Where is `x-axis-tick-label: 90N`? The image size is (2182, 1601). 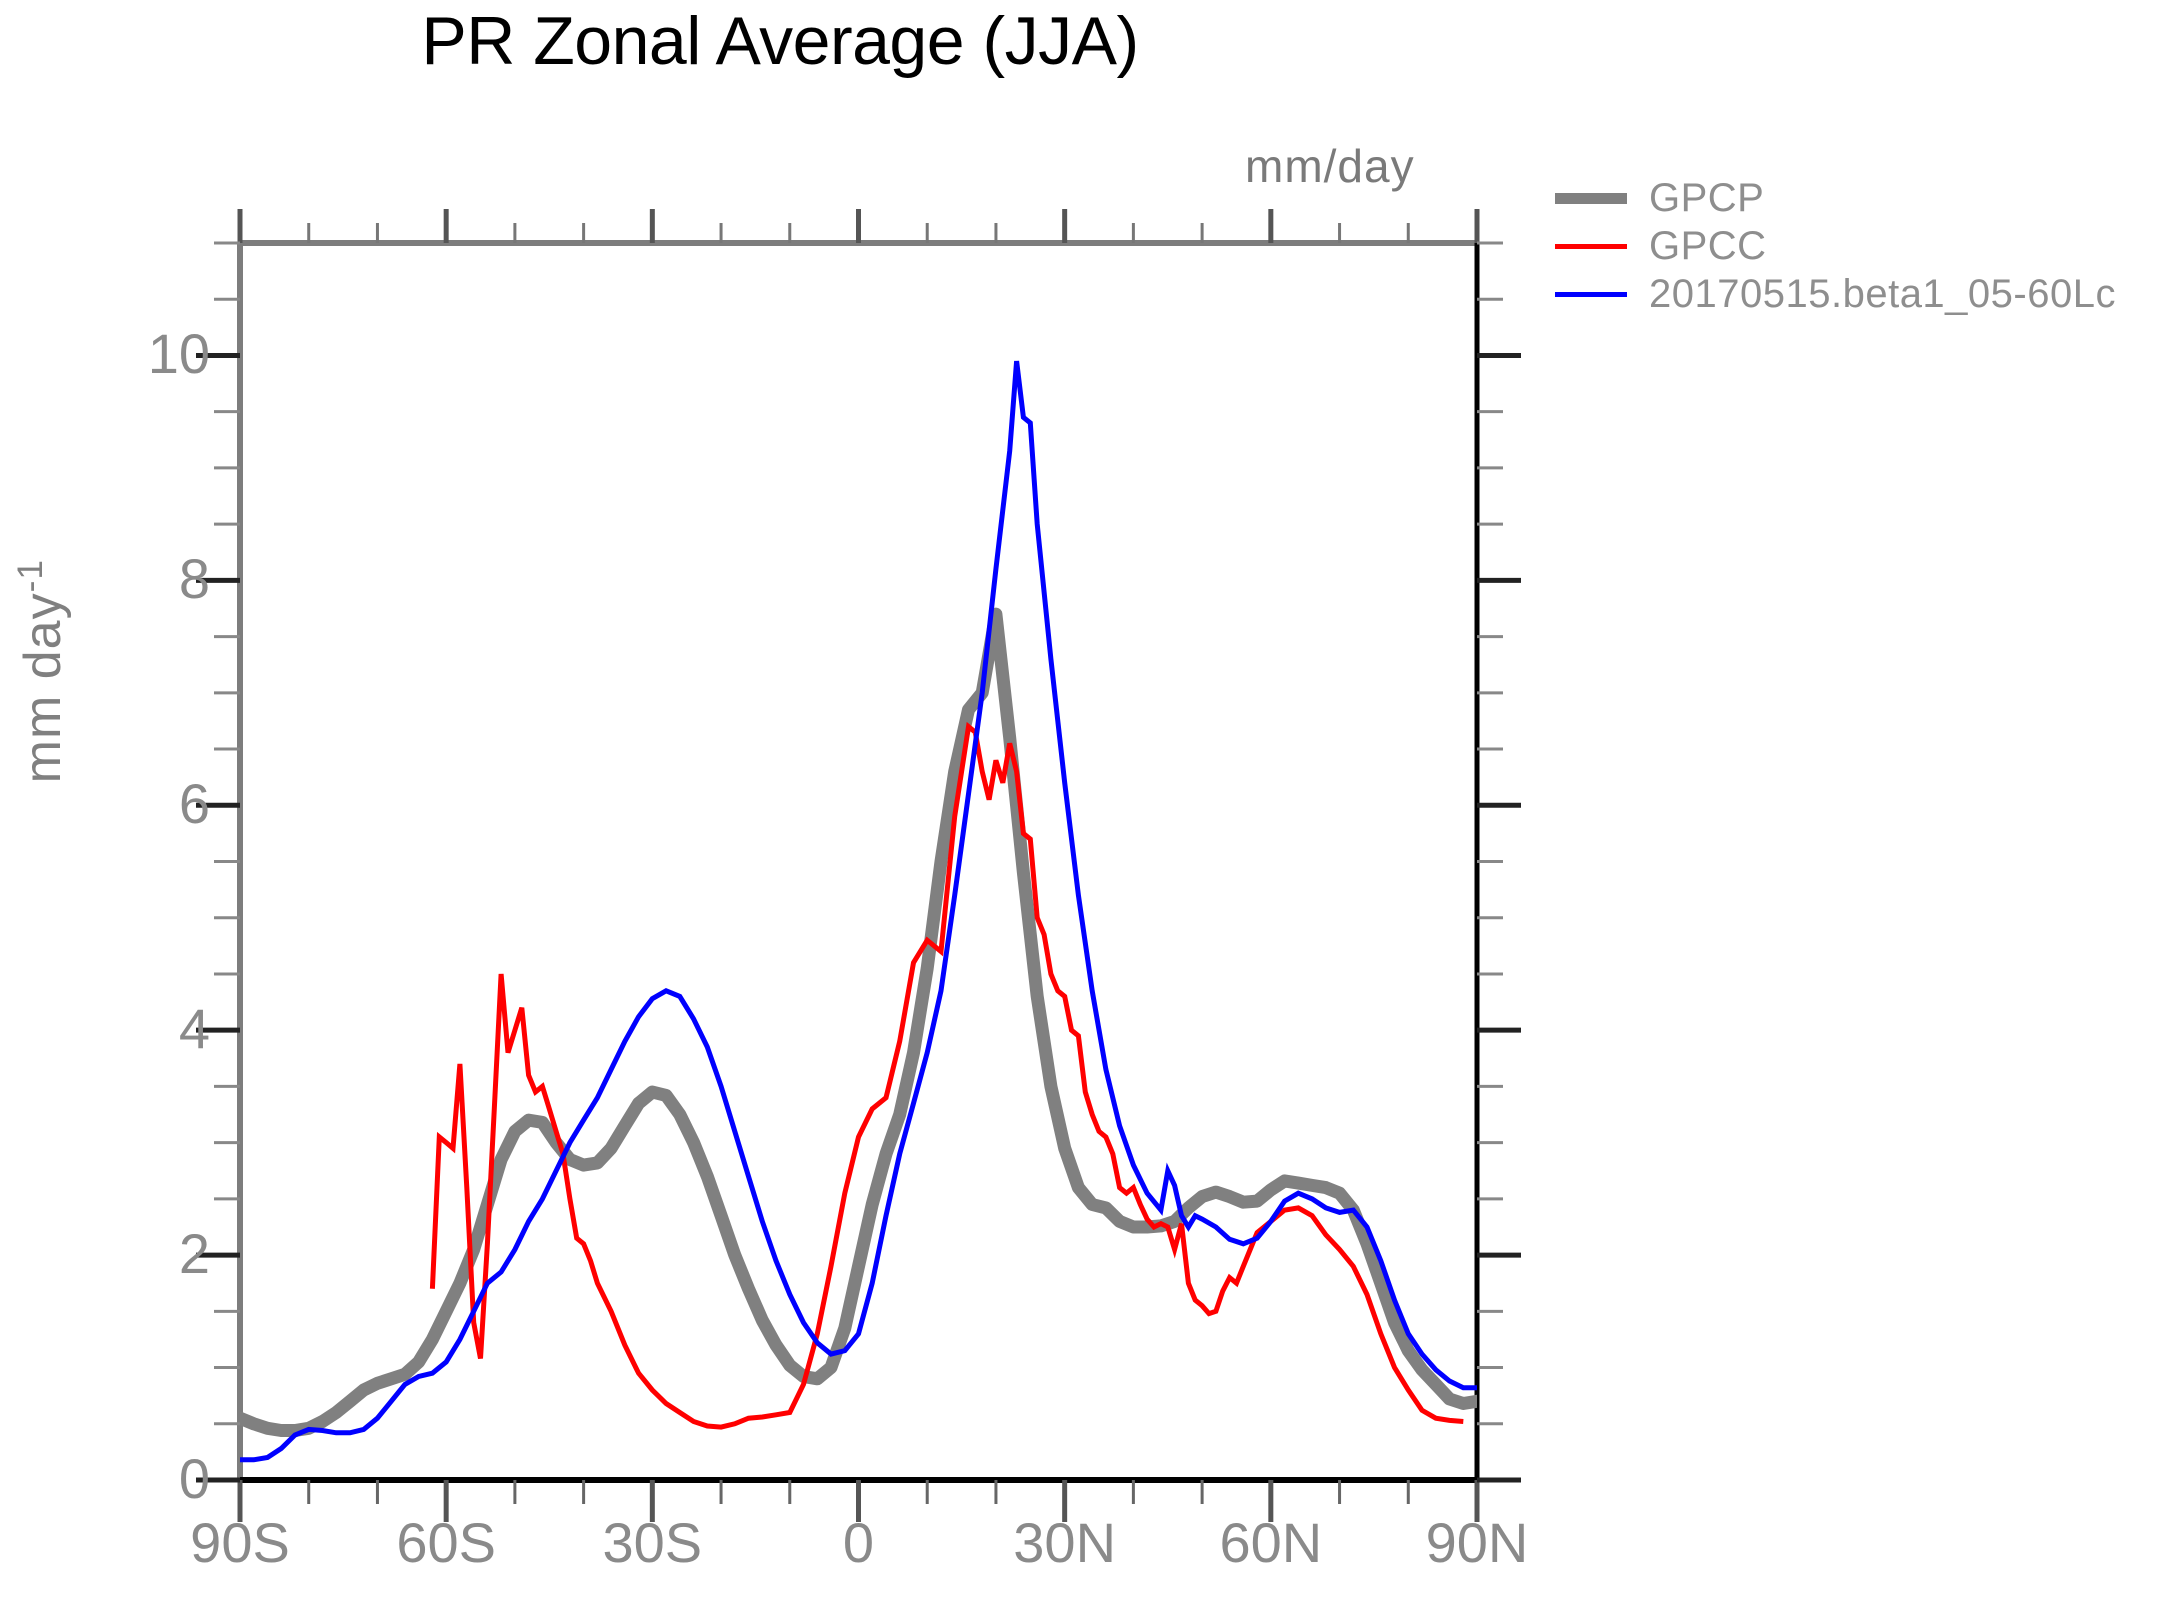 x-axis-tick-label: 90N is located at coordinates (1477, 1542).